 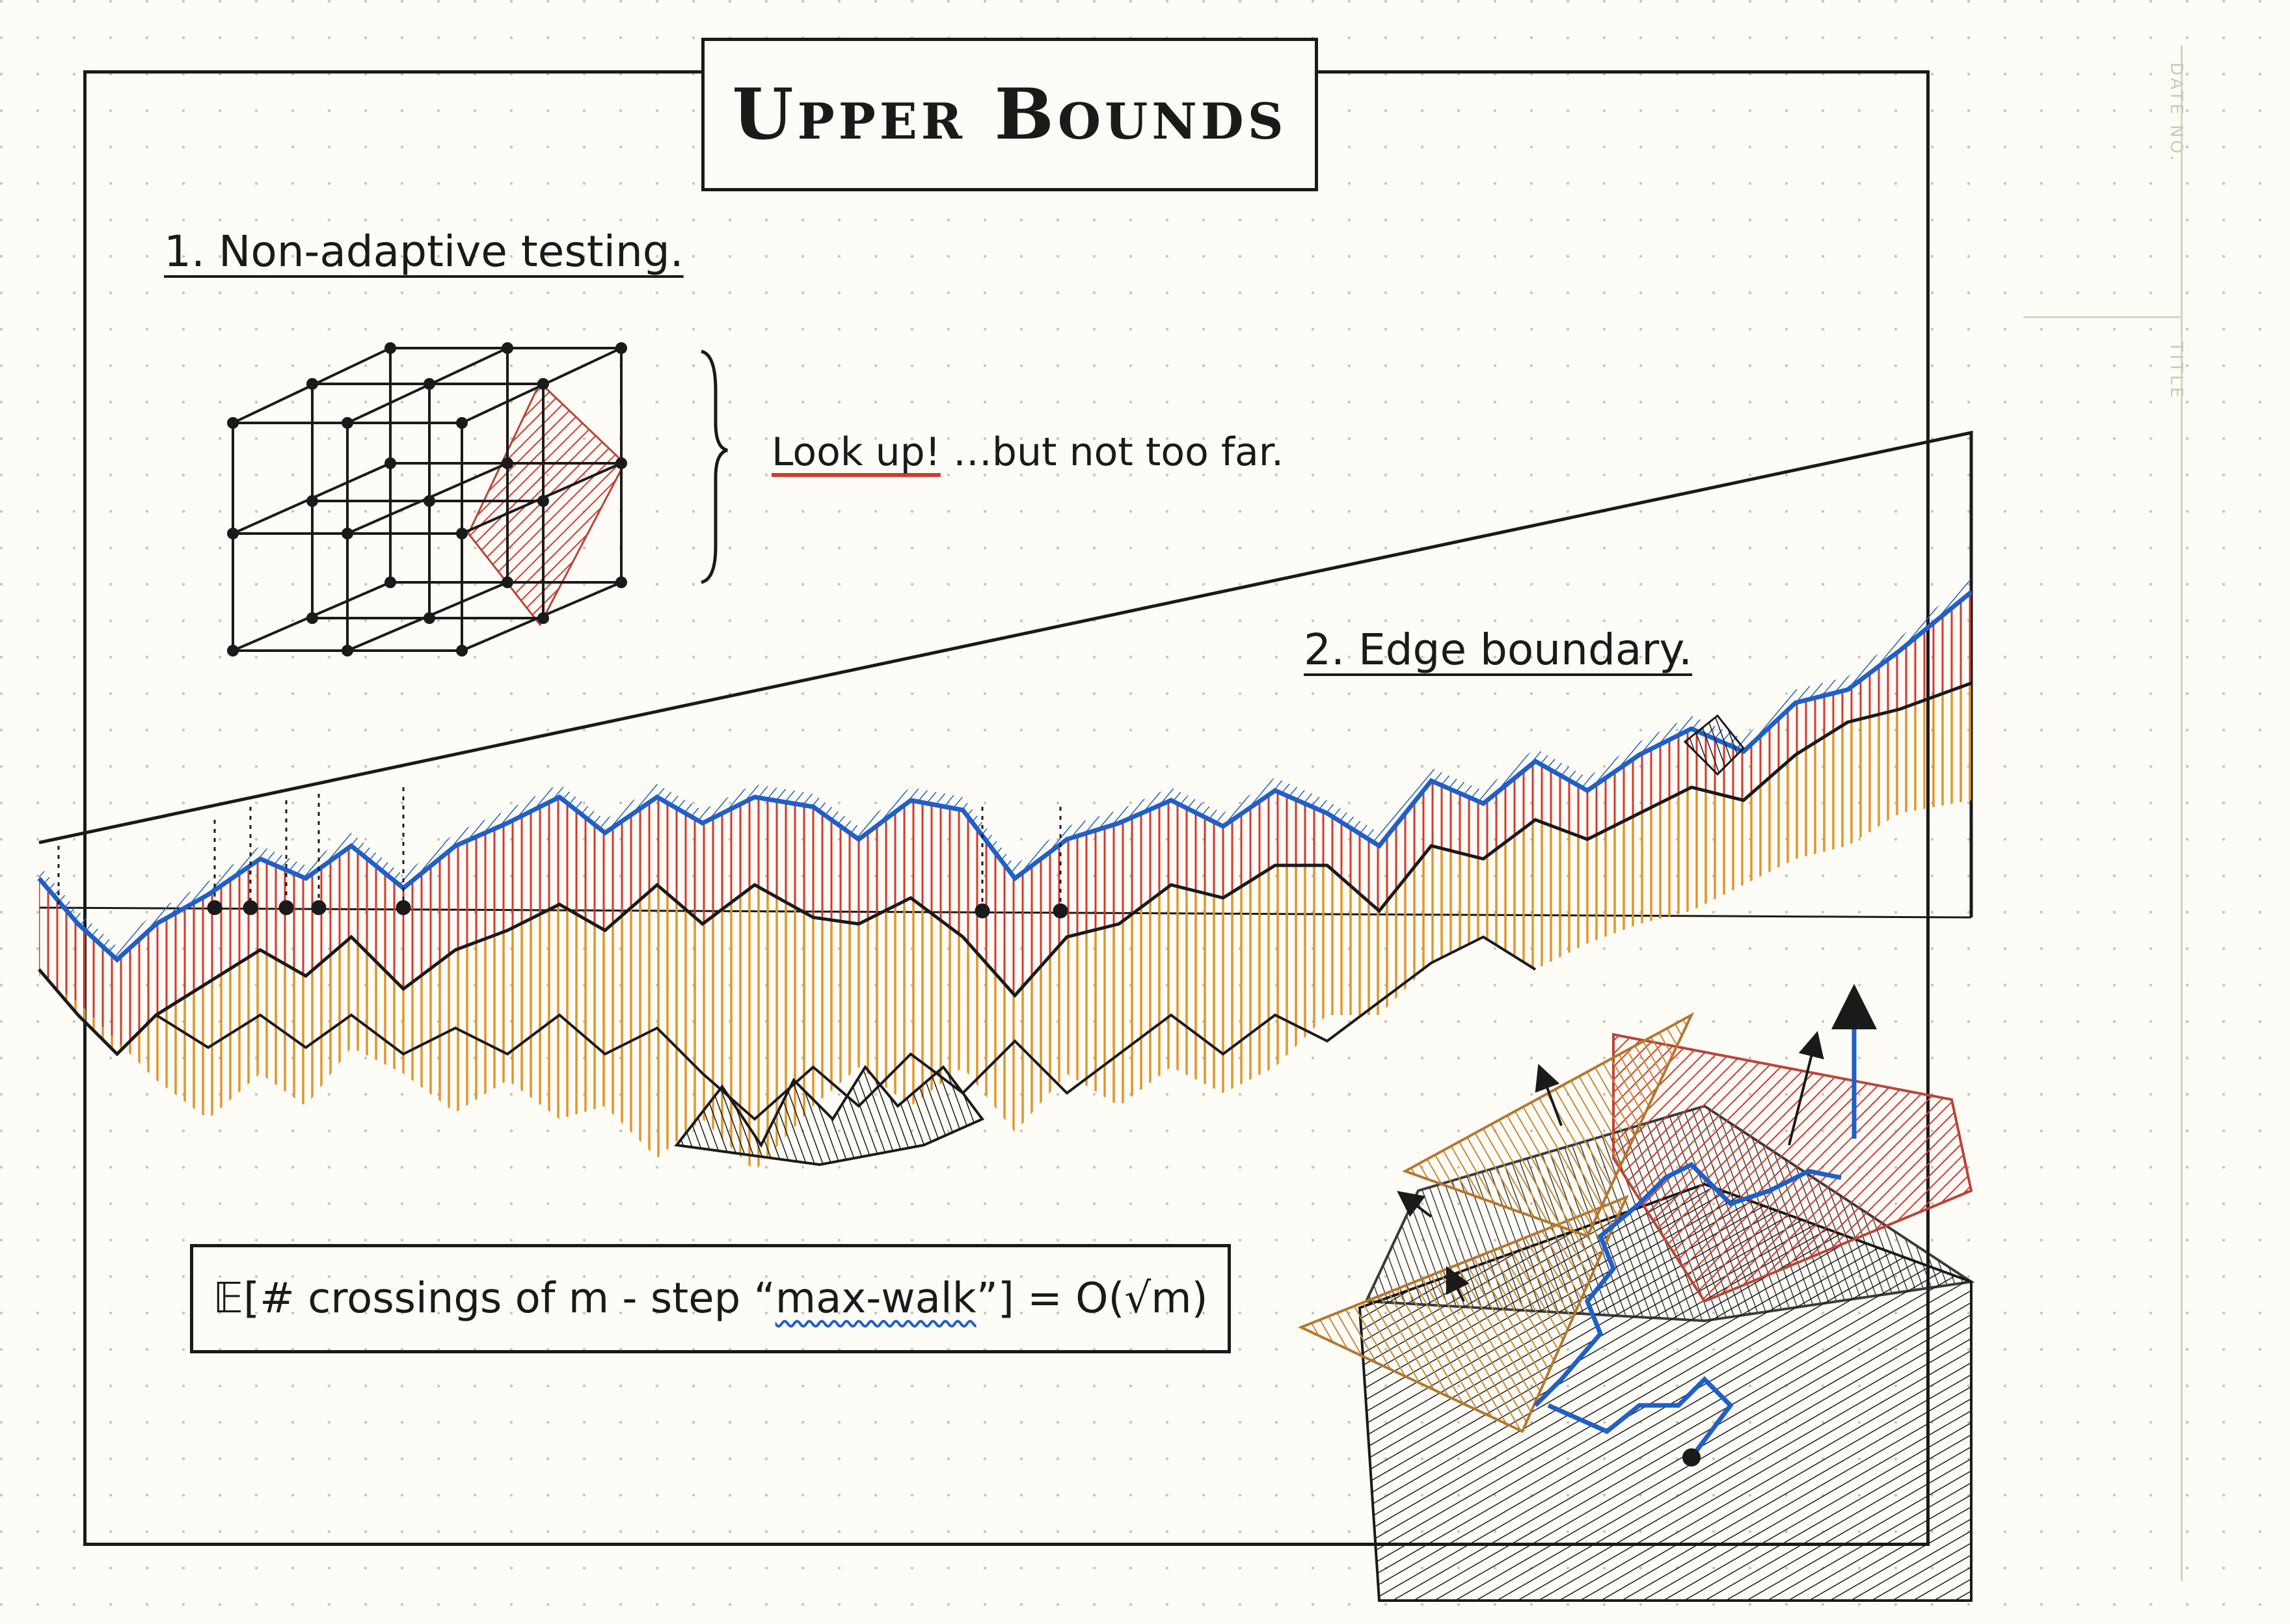 What do you see at coordinates (1691, 1457) in the screenshot?
I see `path-start-node` at bounding box center [1691, 1457].